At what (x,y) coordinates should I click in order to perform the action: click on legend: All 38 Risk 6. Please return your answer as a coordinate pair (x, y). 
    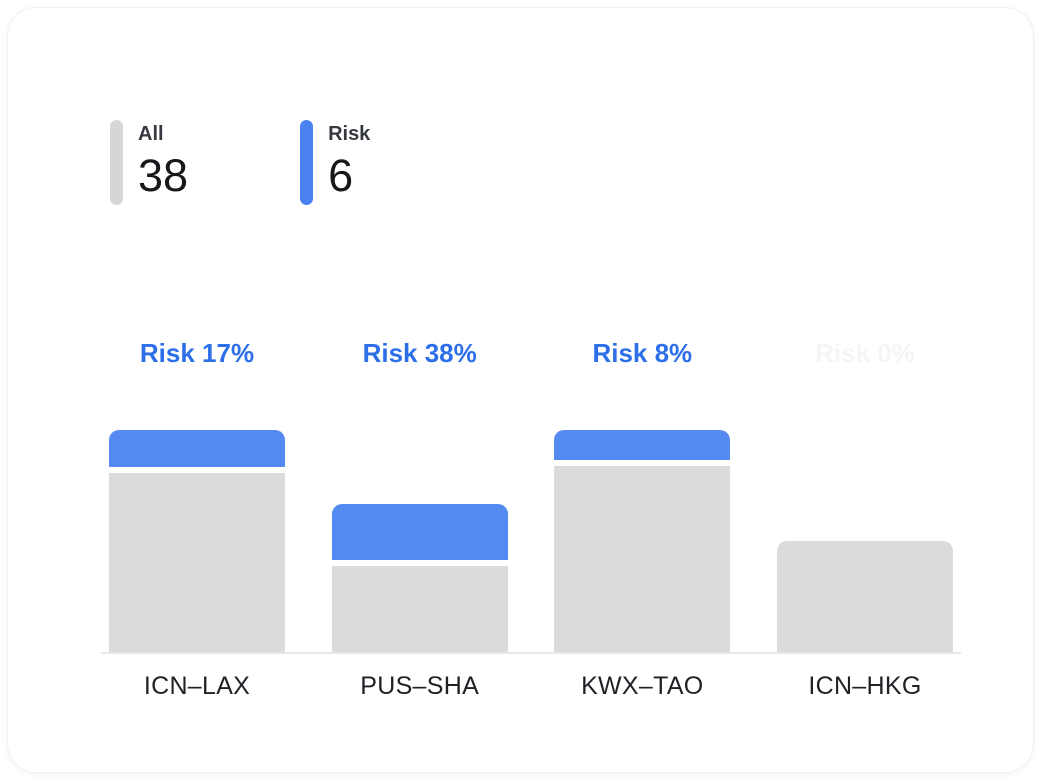
    Looking at the image, I should click on (240, 162).